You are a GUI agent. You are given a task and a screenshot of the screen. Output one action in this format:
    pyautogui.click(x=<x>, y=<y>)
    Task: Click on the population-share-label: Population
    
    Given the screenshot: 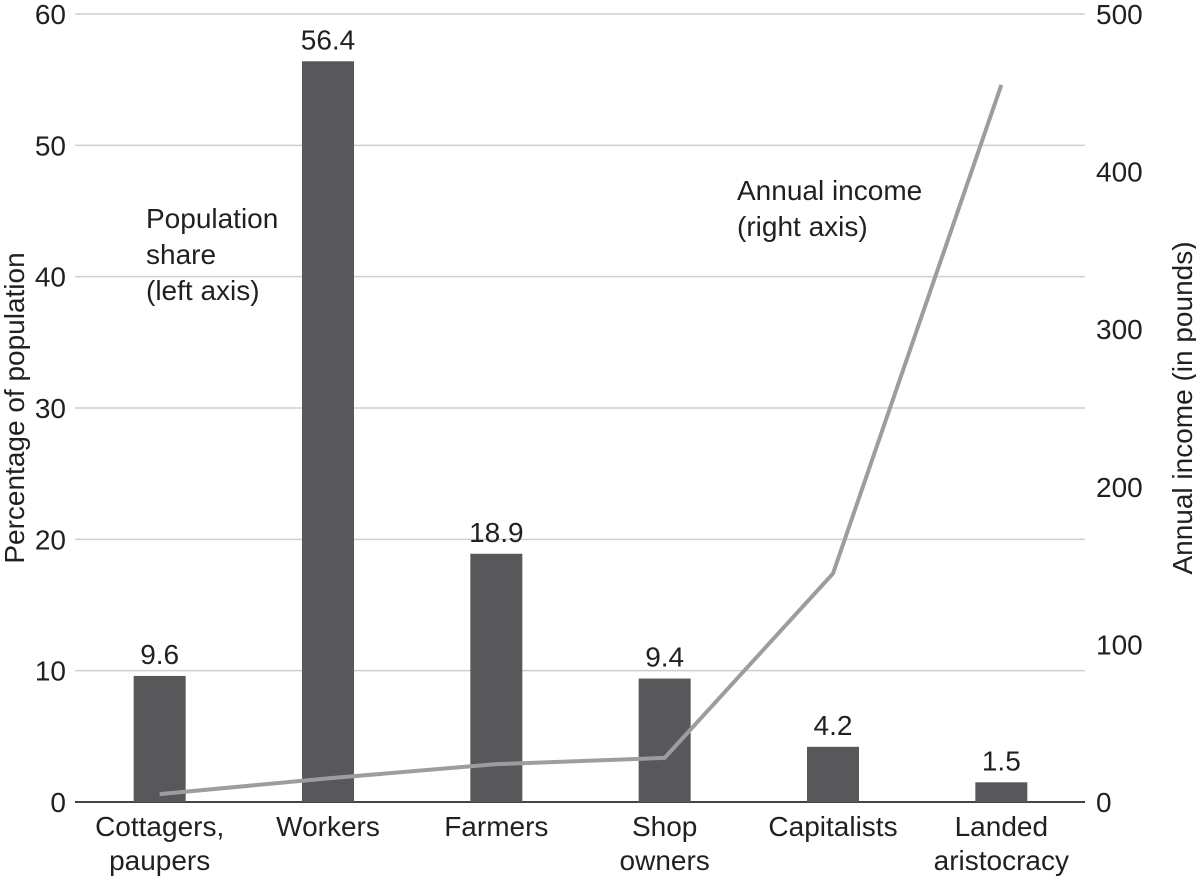 What is the action you would take?
    pyautogui.click(x=212, y=218)
    